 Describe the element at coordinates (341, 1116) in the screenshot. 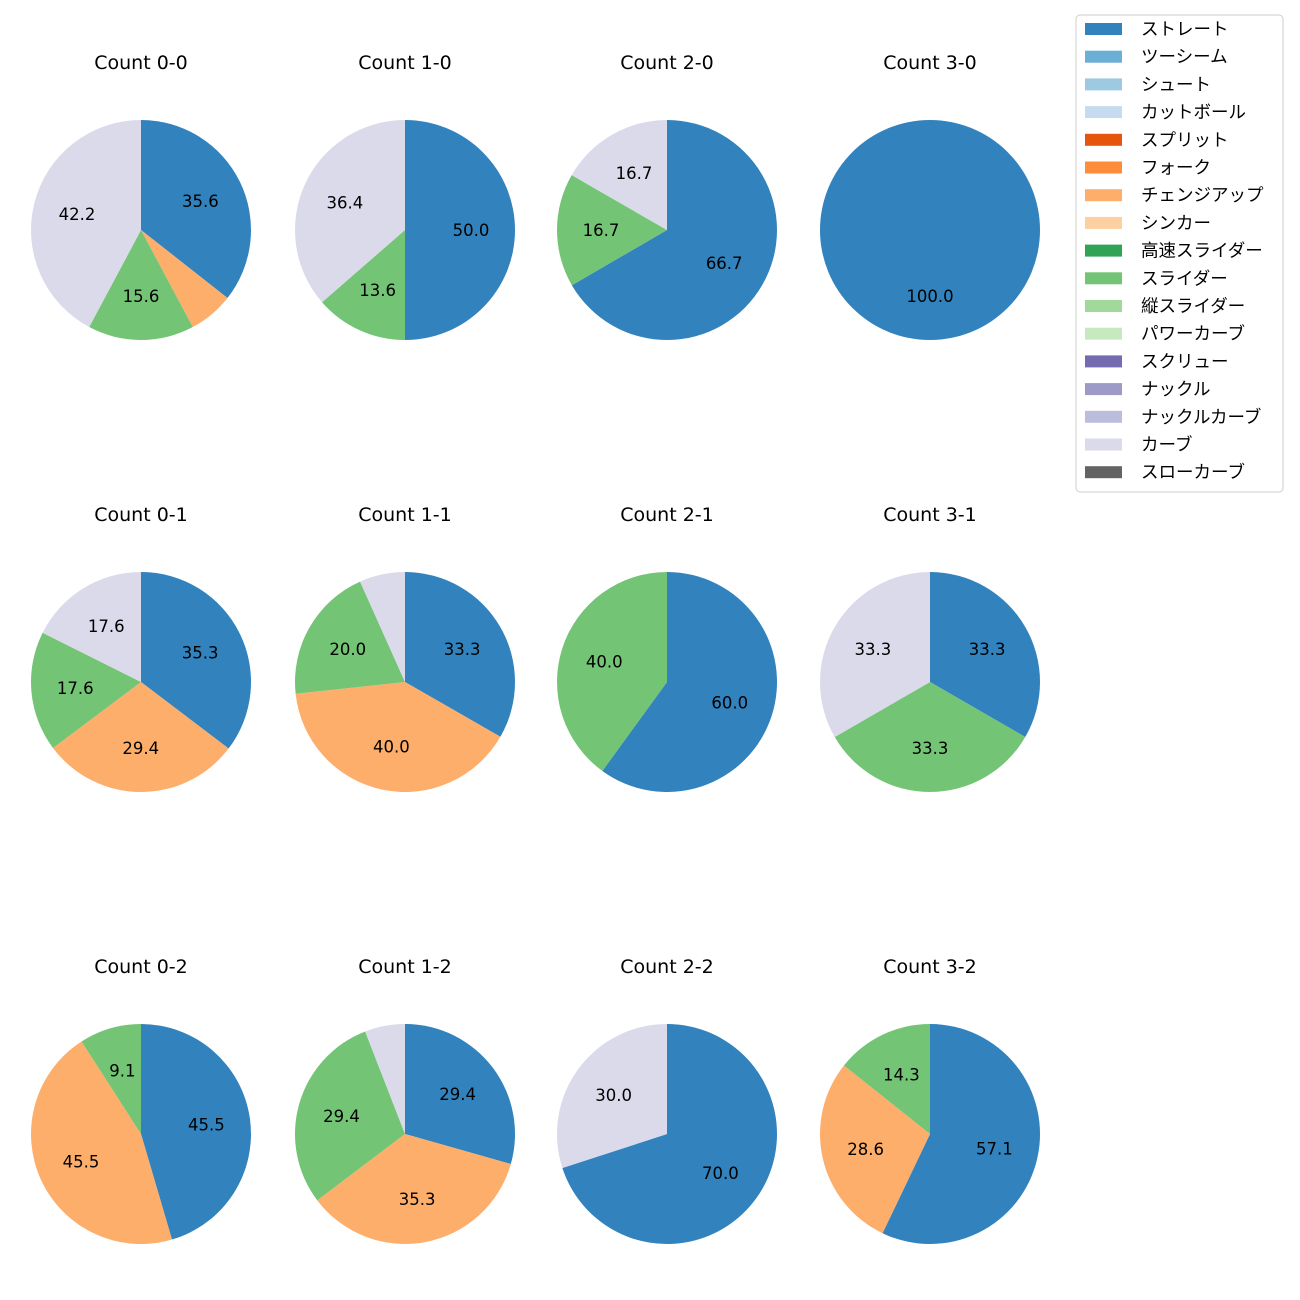

I see `slice-label: 29.4` at that location.